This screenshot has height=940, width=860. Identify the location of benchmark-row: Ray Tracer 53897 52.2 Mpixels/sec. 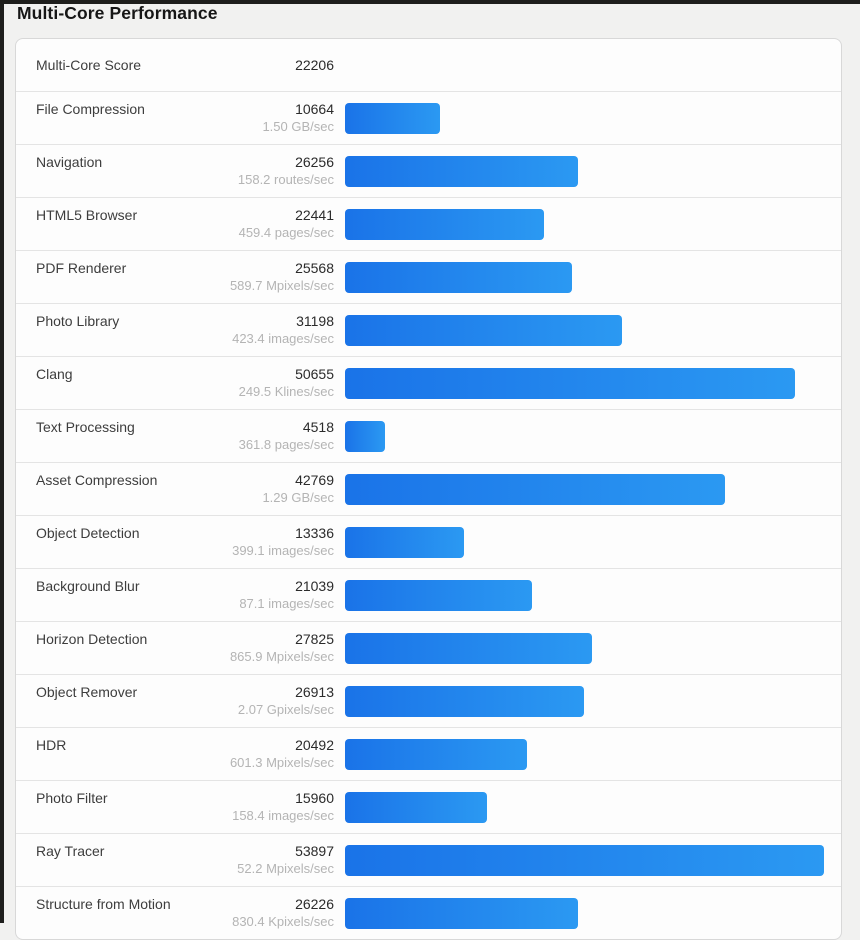
(428, 860).